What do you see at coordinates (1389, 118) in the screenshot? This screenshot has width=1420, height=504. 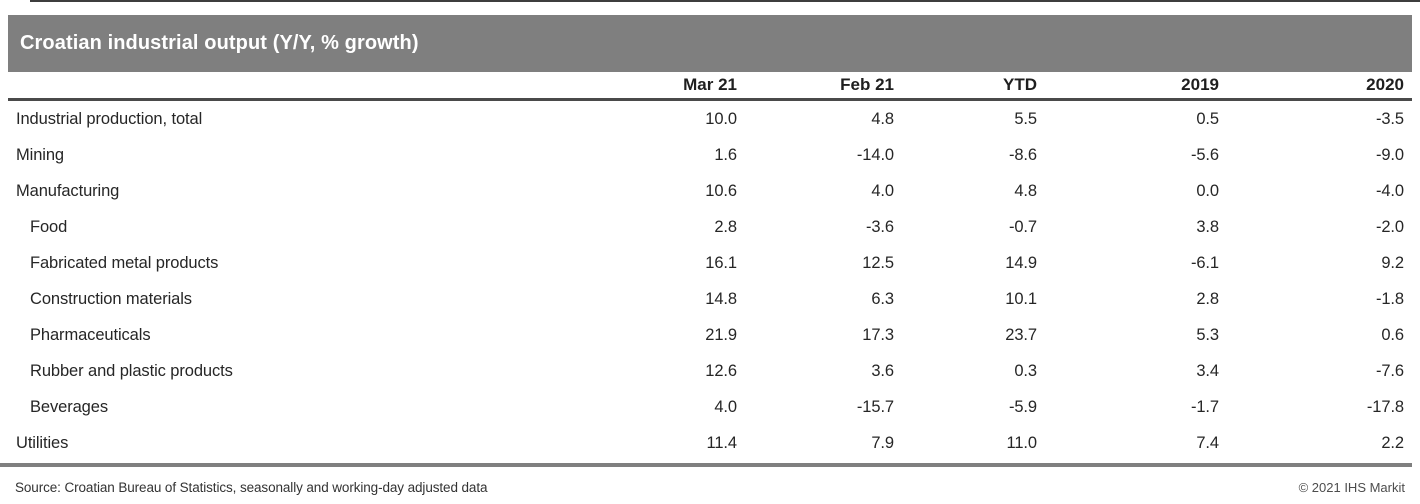 I see `value-cell: -3.5` at bounding box center [1389, 118].